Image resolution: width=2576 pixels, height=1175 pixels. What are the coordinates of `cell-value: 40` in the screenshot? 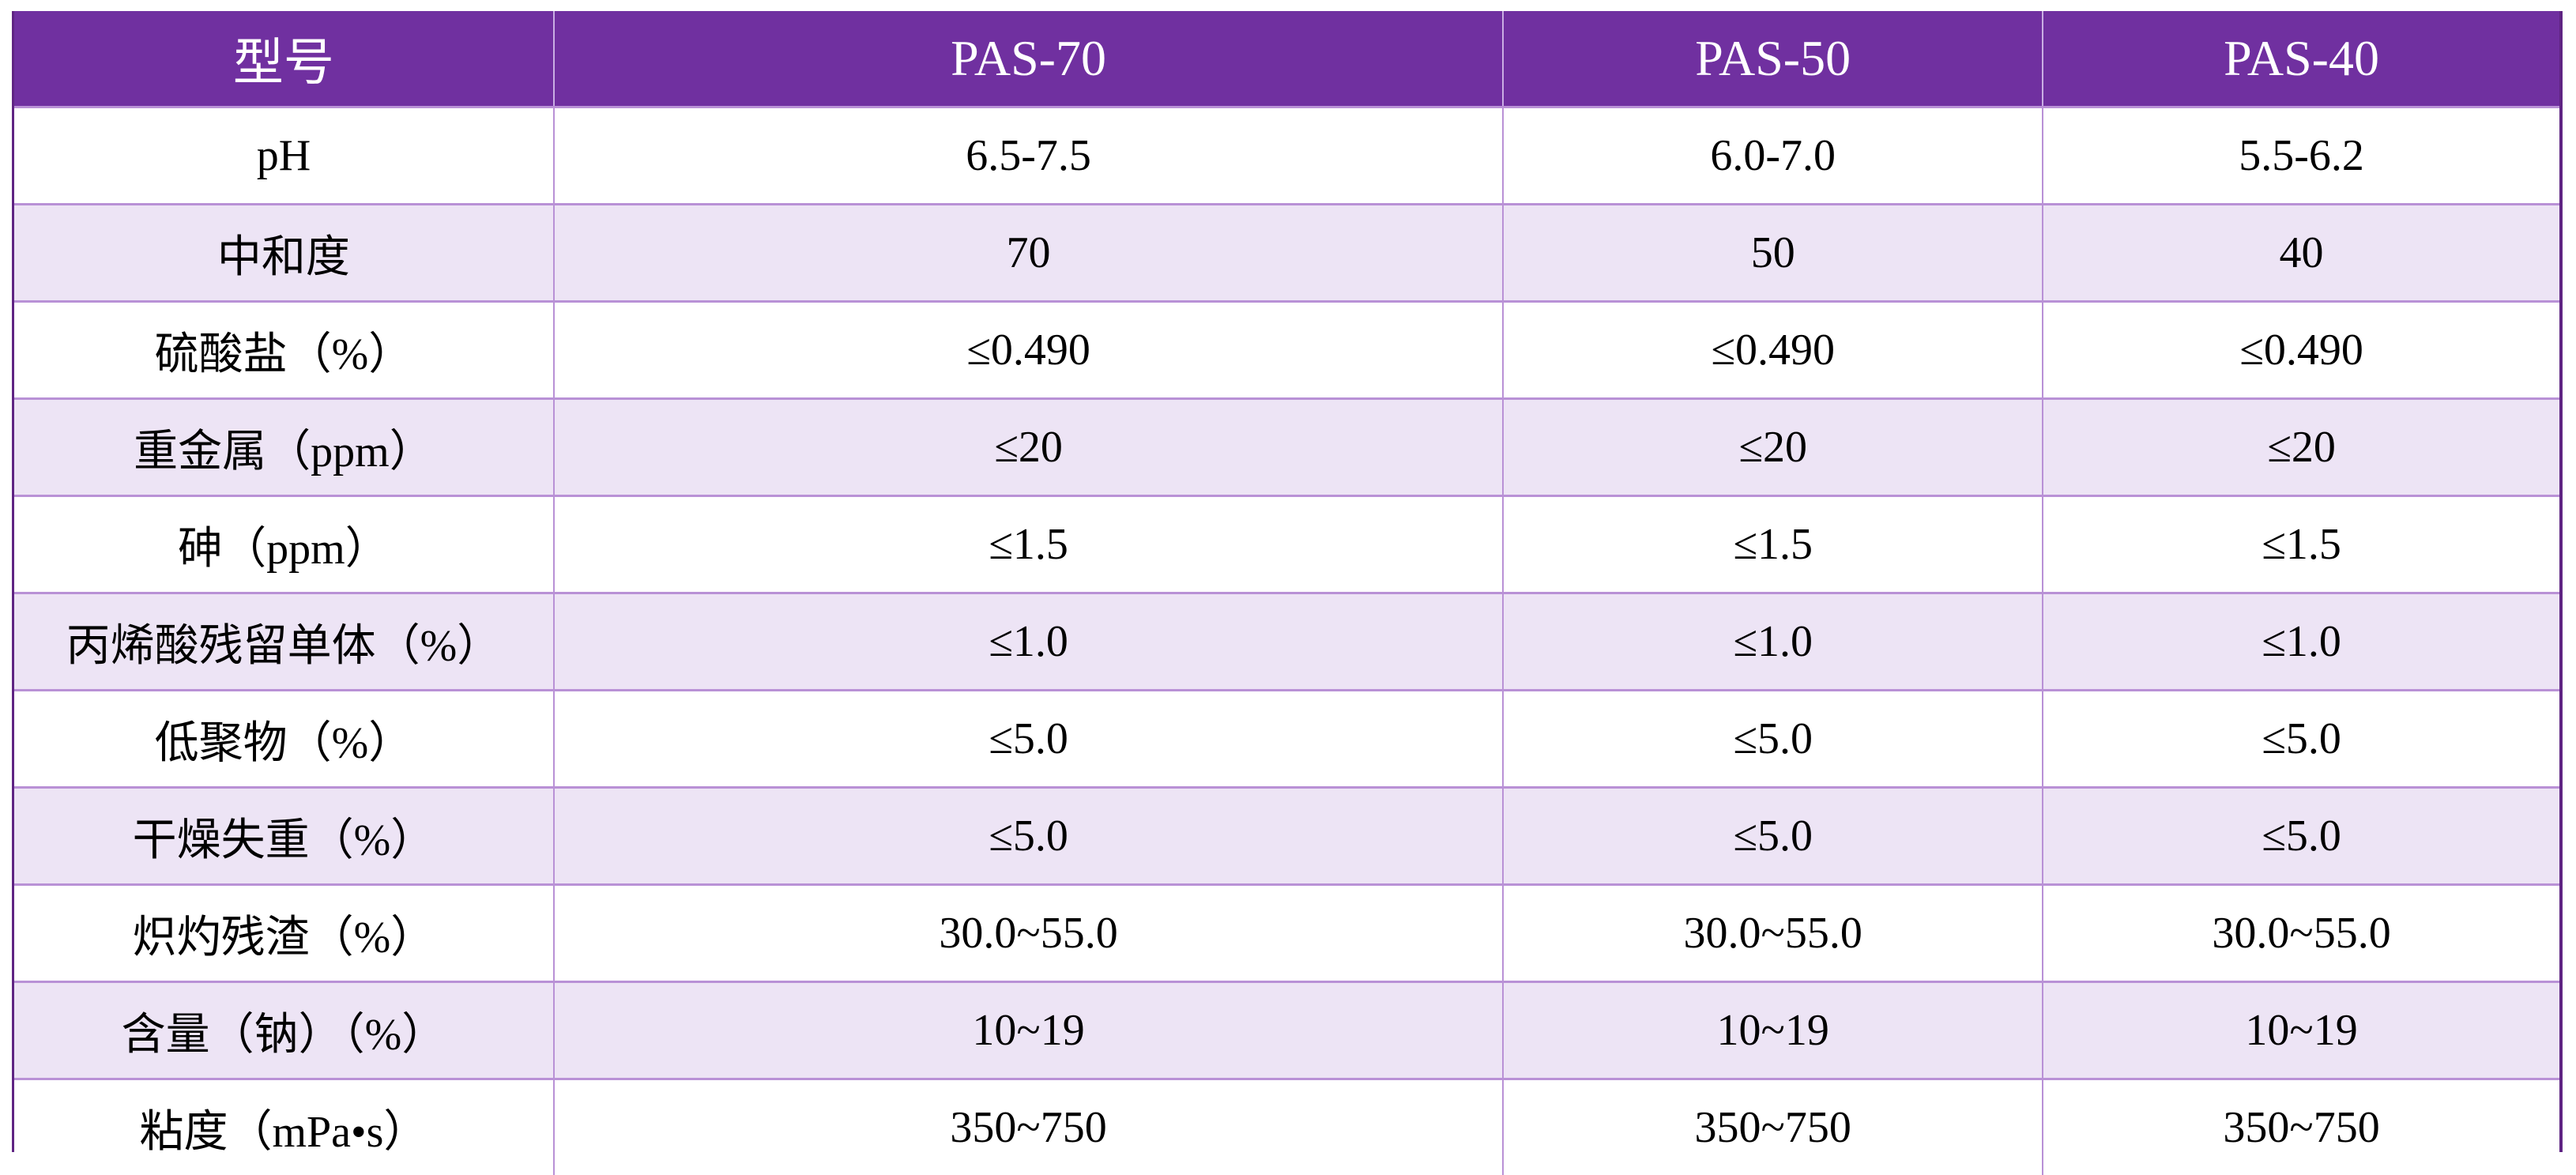 It's located at (2301, 254).